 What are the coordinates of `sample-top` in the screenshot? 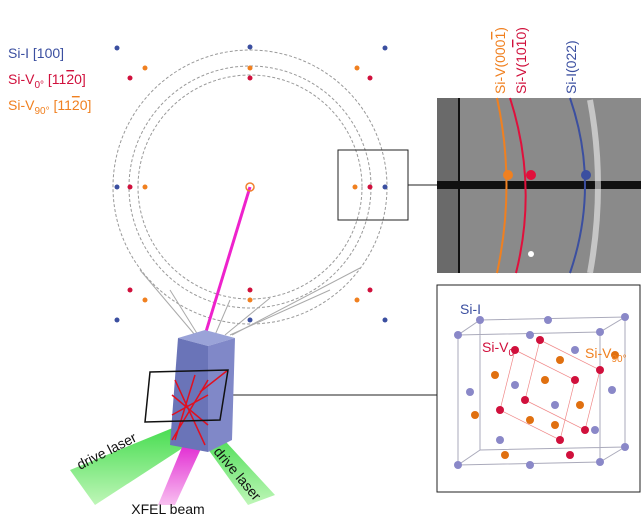 It's located at (206, 338).